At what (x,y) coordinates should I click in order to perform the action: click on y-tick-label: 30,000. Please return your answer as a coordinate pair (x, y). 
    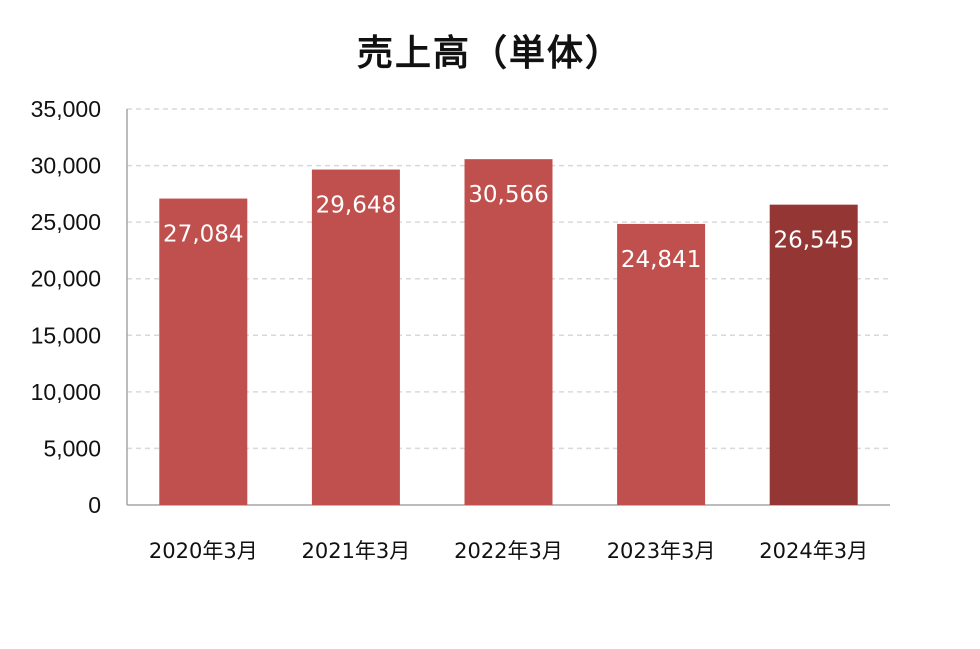
    Looking at the image, I should click on (66, 166).